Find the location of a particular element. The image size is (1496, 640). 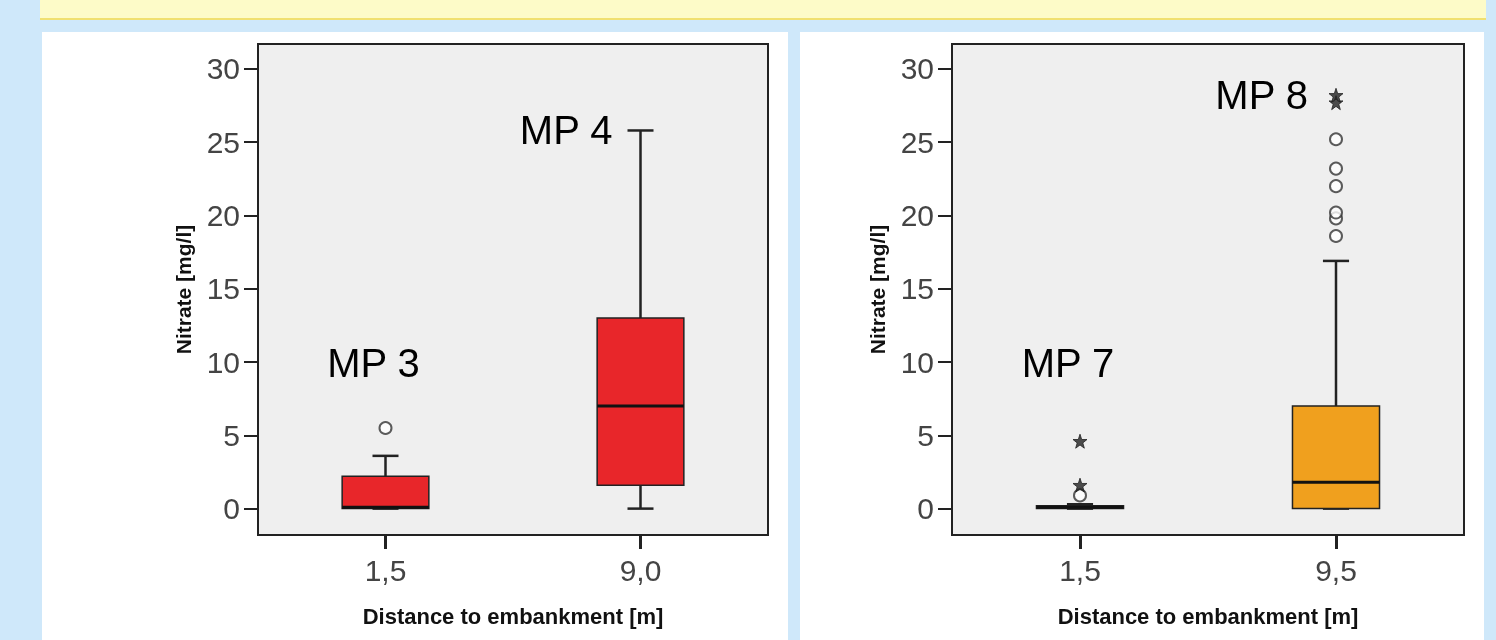

annotation: MP 3 is located at coordinates (373, 363).